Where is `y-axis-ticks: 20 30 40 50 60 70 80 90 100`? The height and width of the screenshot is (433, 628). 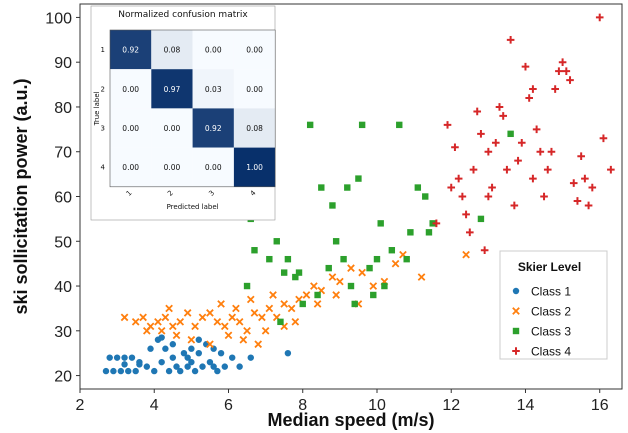
y-axis-ticks: 20 30 40 50 60 70 80 90 100 is located at coordinates (62, 198).